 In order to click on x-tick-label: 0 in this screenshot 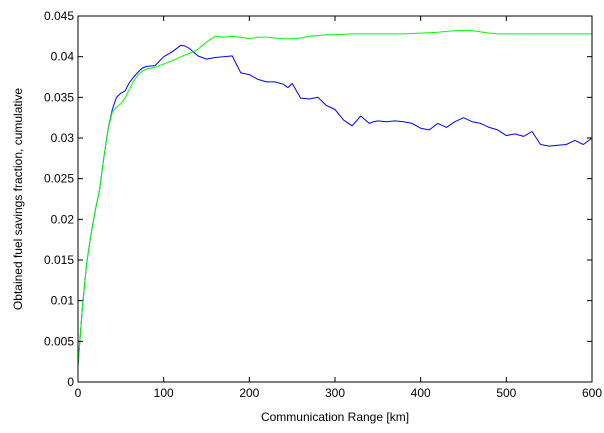, I will do `click(78, 393)`.